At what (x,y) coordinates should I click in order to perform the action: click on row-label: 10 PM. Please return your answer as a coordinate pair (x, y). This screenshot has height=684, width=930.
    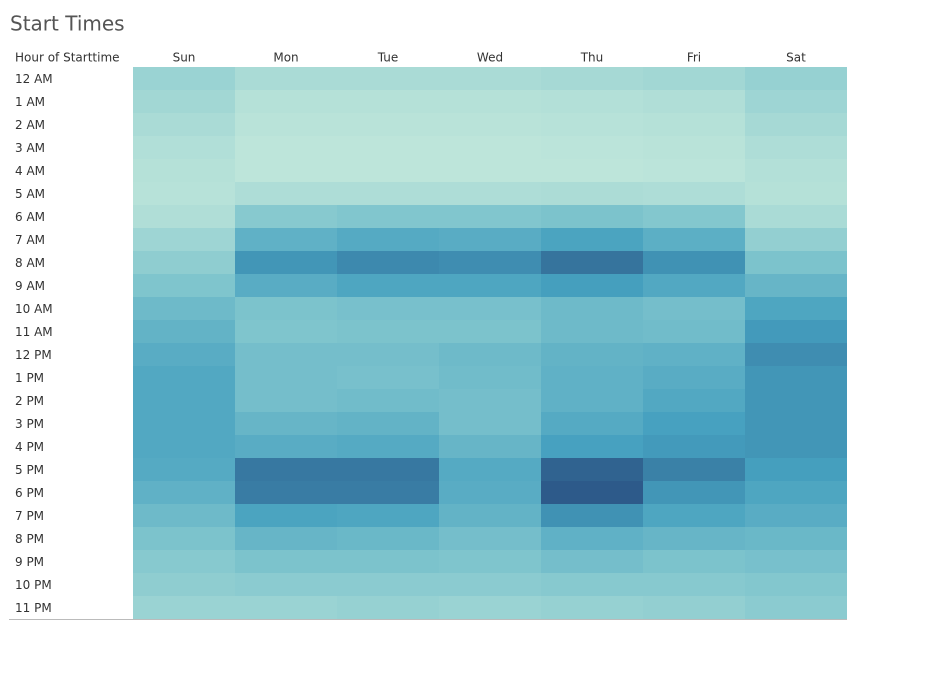
    Looking at the image, I should click on (33, 585).